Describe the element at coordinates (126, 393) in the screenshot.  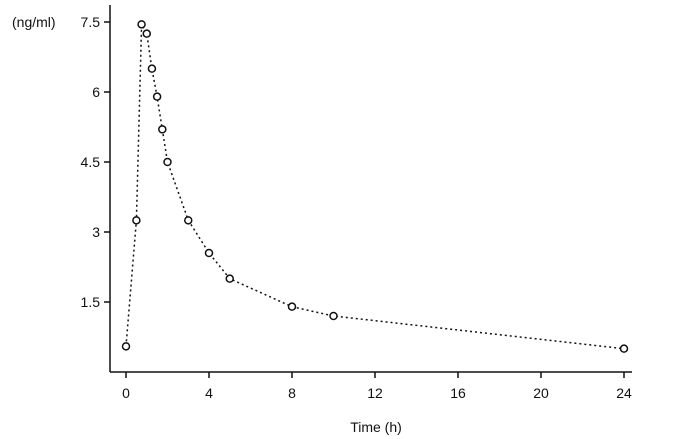
I see `x-tick-label: 0` at that location.